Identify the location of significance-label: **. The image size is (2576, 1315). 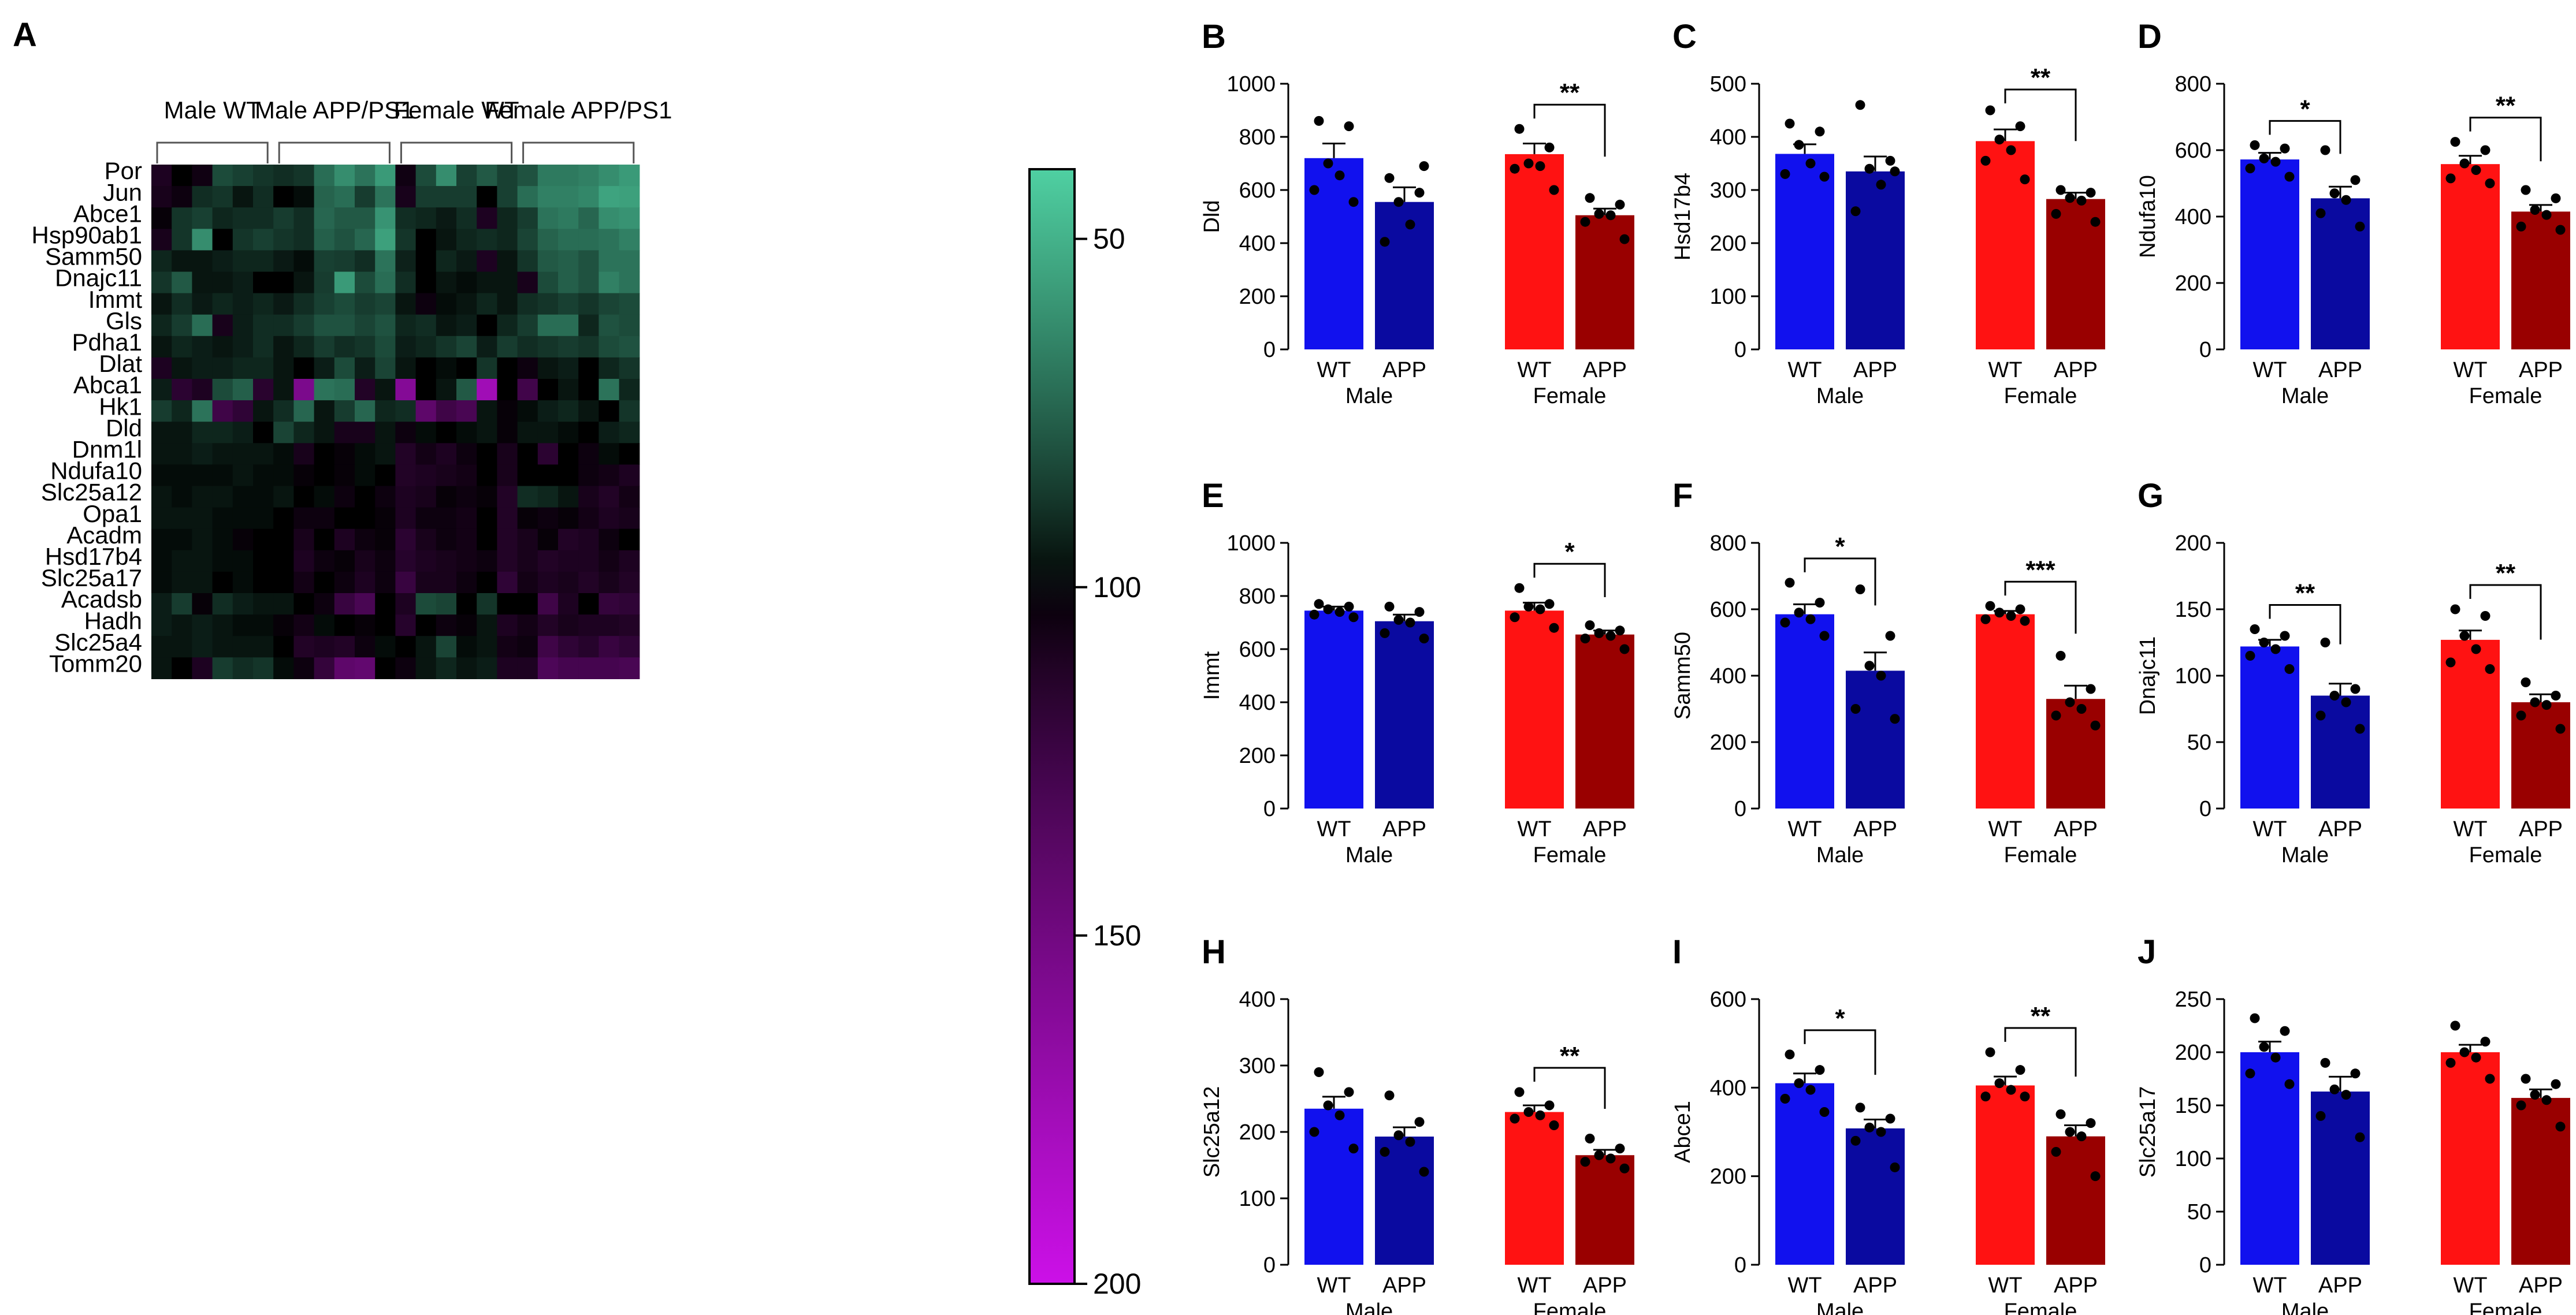
(2506, 106).